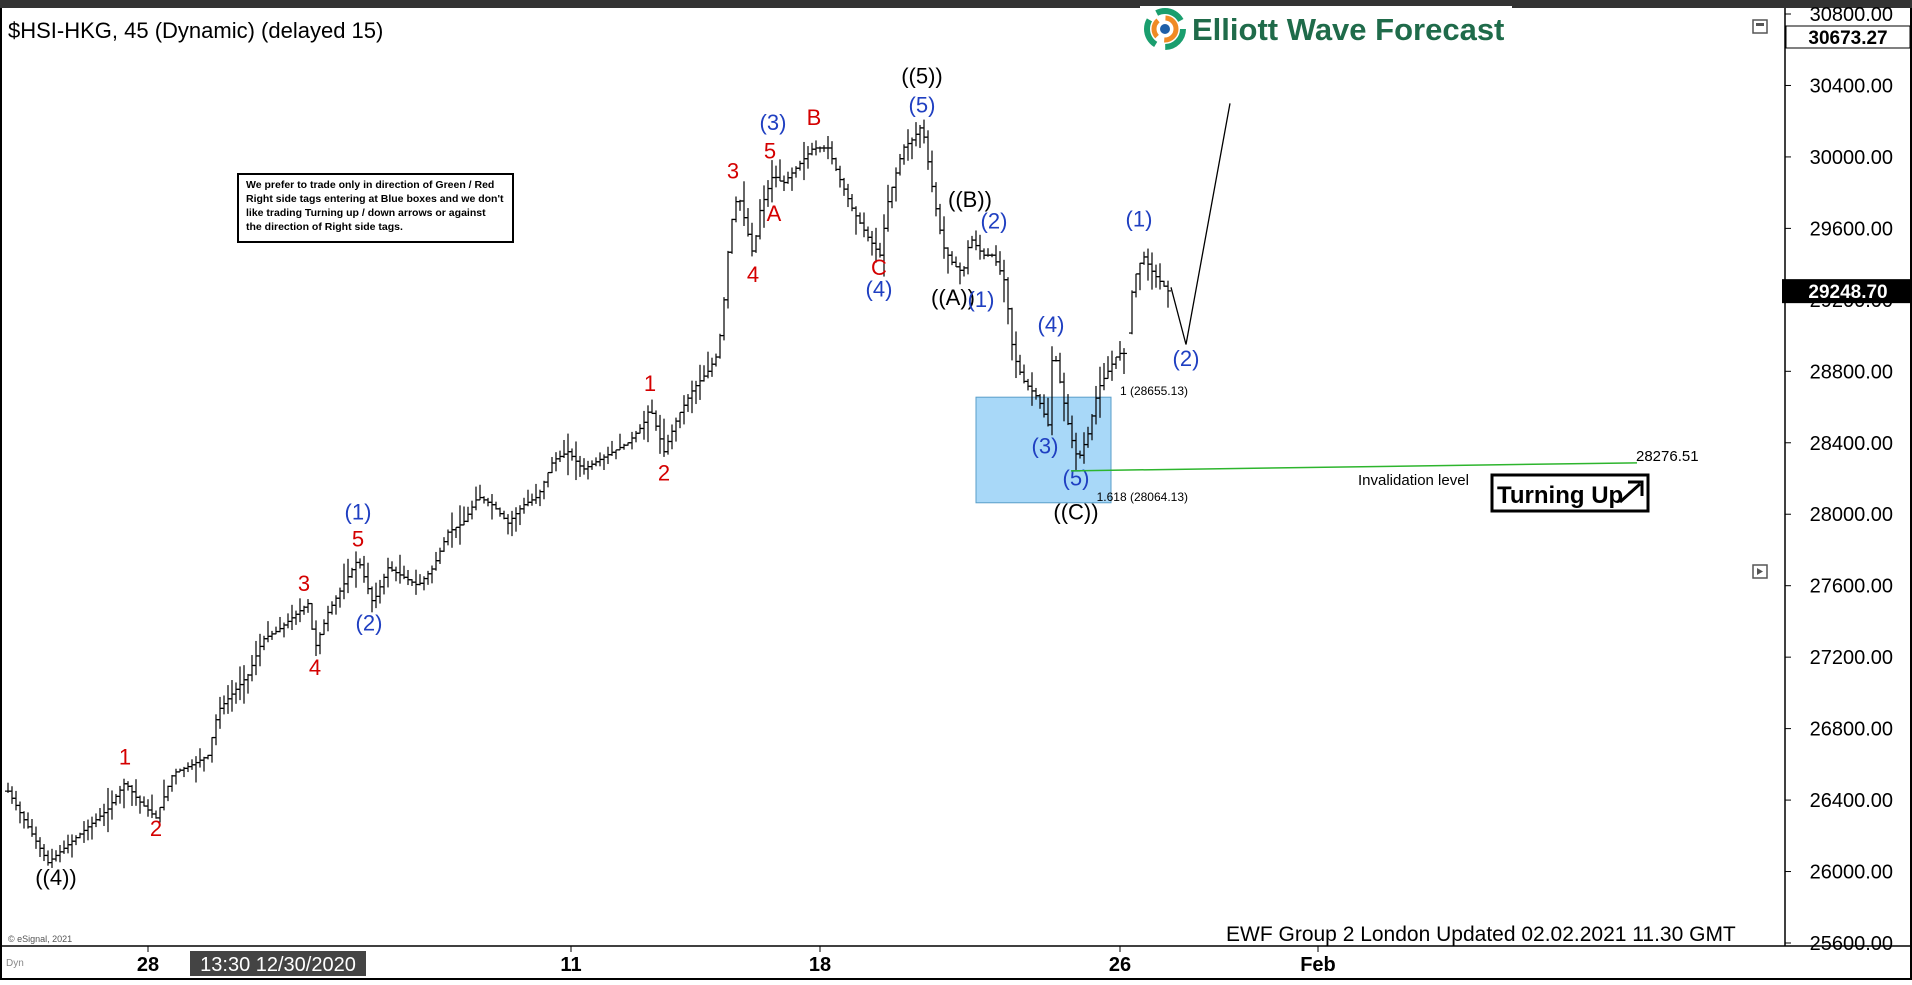 Image resolution: width=1912 pixels, height=985 pixels. I want to click on wave-label: A, so click(774, 213).